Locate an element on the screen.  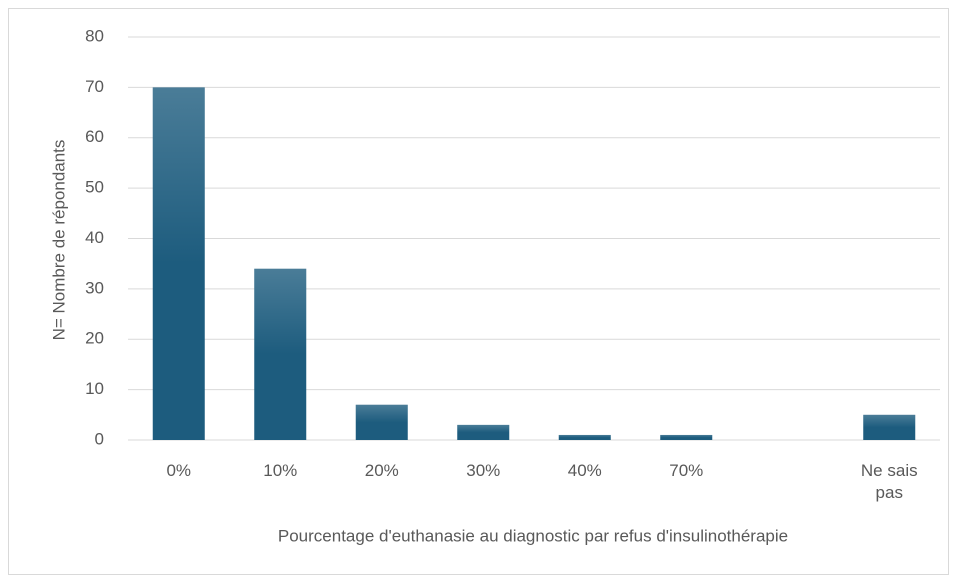
x-tick-label: 40% is located at coordinates (584, 470).